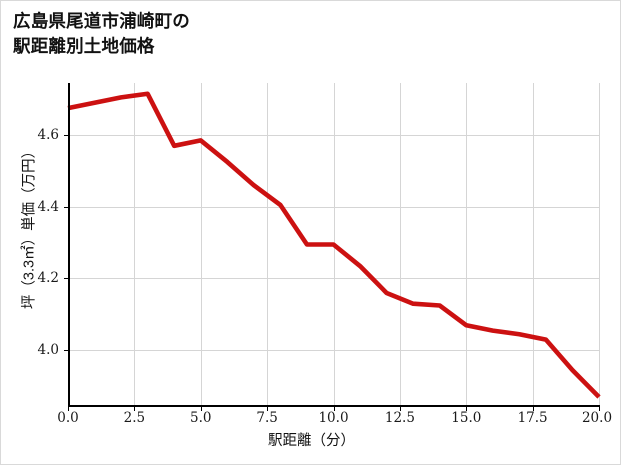 This screenshot has height=465, width=621. I want to click on x-tick-label: 15.0, so click(466, 418).